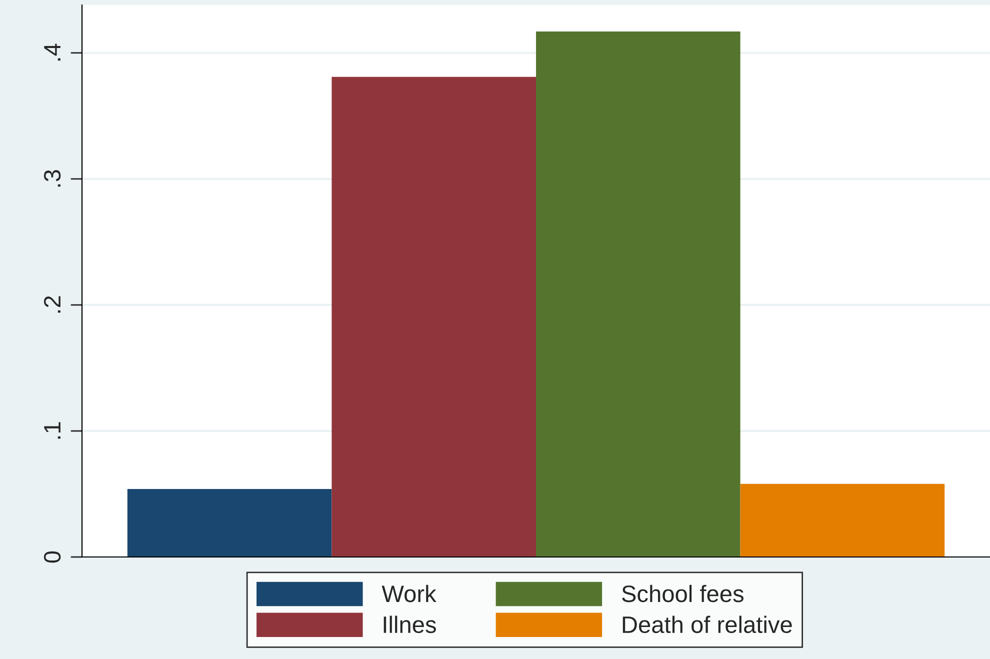 The width and height of the screenshot is (990, 659). Describe the element at coordinates (52, 430) in the screenshot. I see `y-tick-label: .1` at that location.